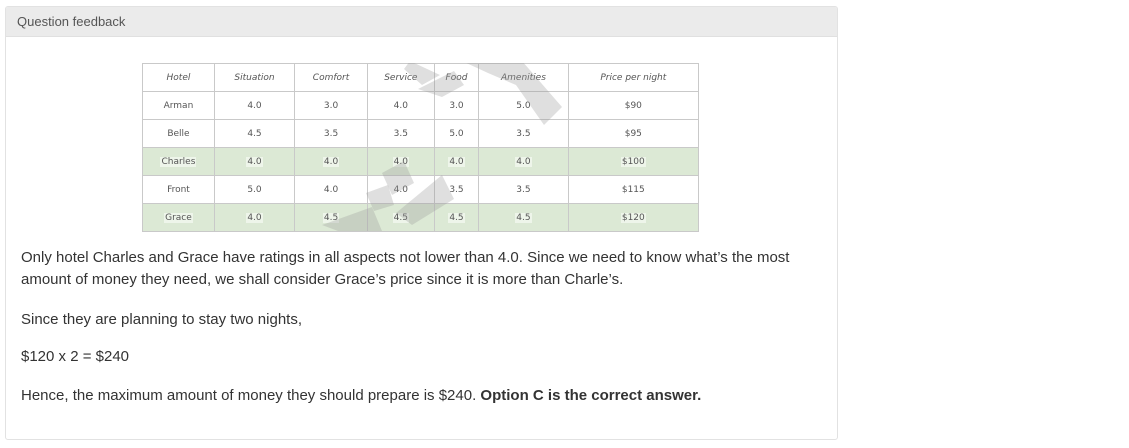 The width and height of the screenshot is (1129, 448). Describe the element at coordinates (75, 356) in the screenshot. I see `calculation-equation: $120 x 2 = $240` at that location.